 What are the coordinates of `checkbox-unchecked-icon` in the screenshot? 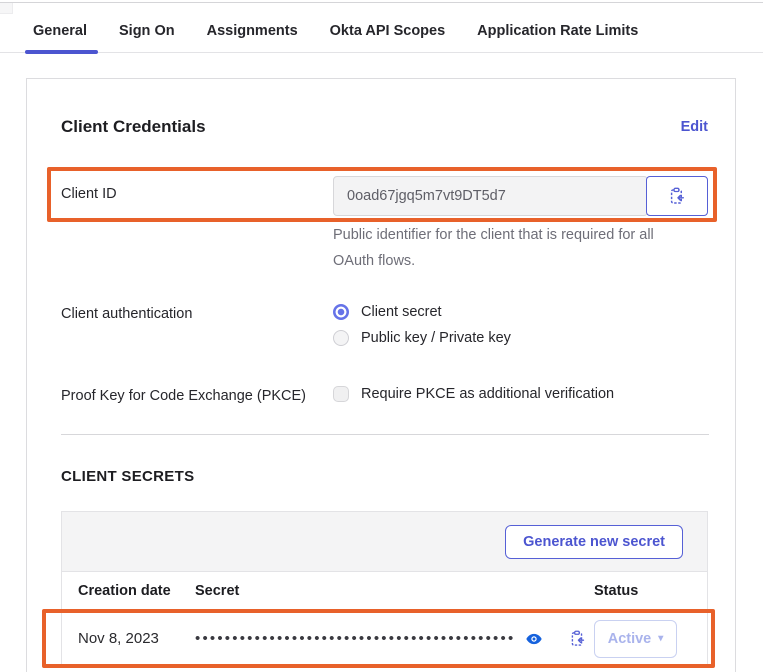 It's located at (341, 394).